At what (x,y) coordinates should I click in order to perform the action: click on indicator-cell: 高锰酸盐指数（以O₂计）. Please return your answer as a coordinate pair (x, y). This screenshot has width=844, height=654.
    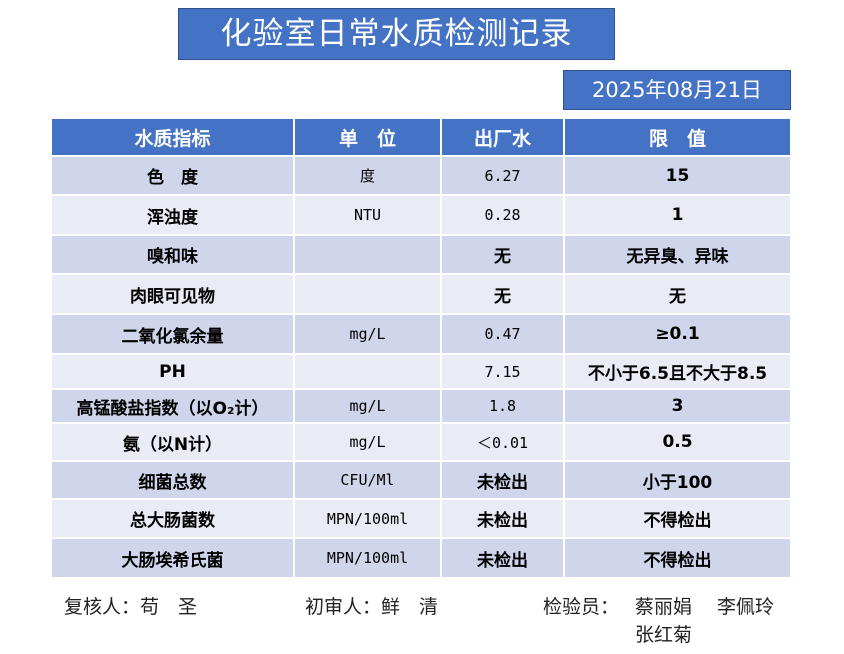
    Looking at the image, I should click on (172, 406).